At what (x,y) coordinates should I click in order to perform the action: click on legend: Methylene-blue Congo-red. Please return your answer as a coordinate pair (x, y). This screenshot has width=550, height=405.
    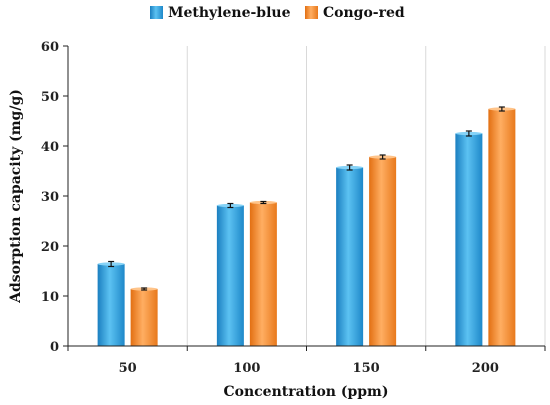
    Looking at the image, I should click on (277, 13).